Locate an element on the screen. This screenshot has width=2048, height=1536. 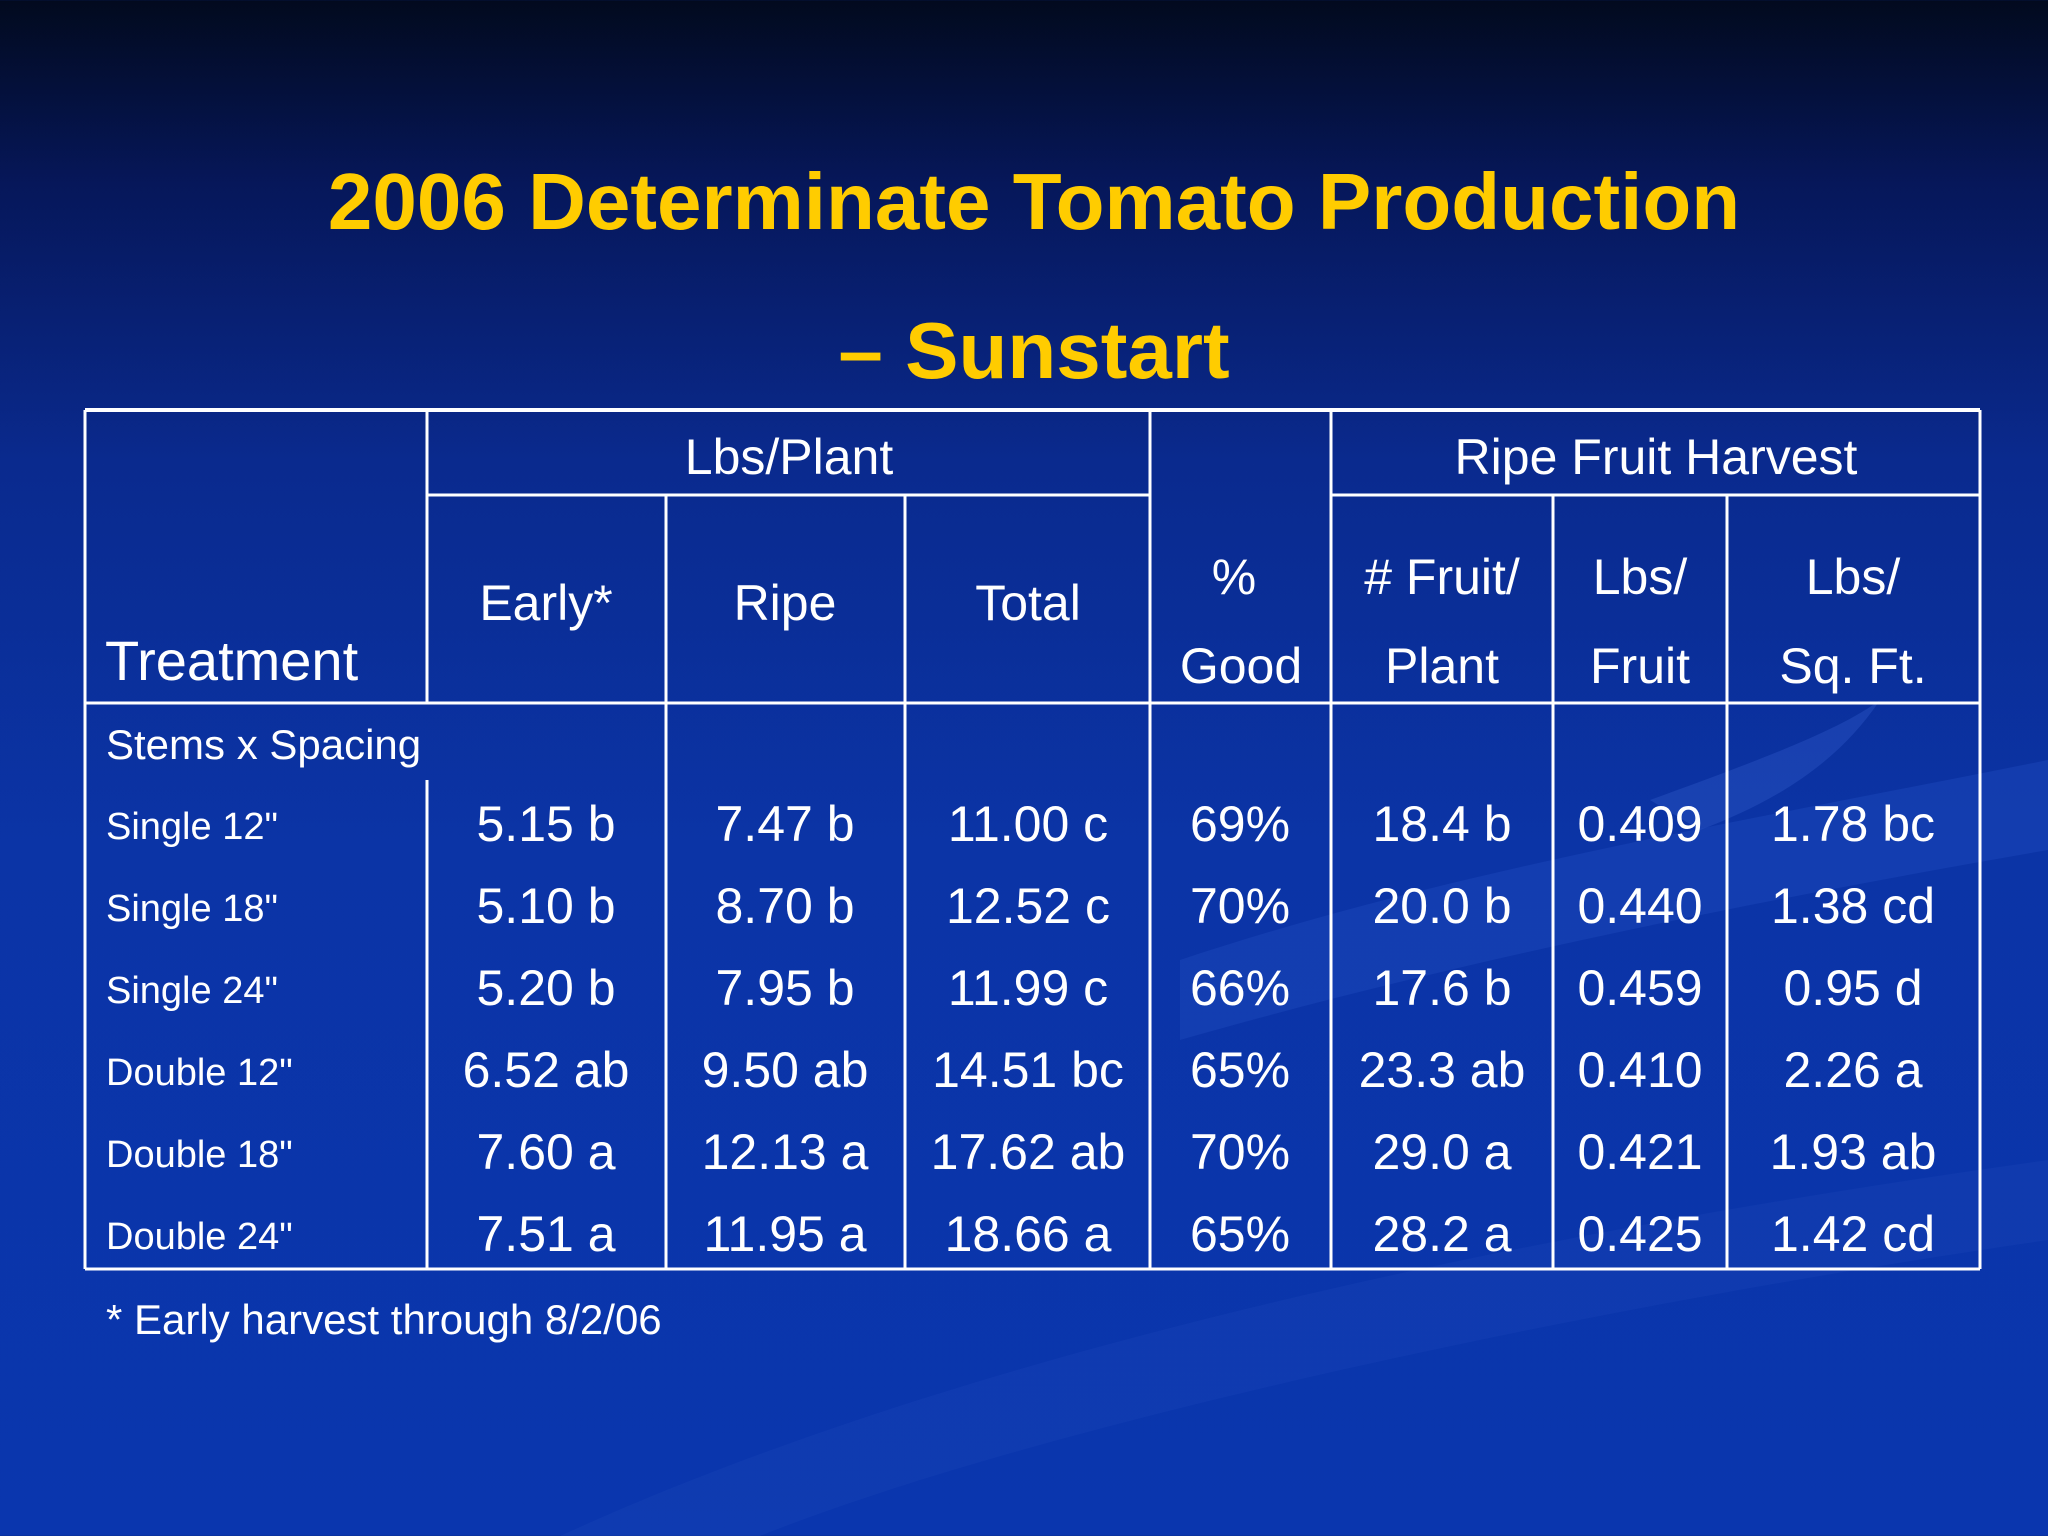
slide-title-line2: – Sunstart is located at coordinates (1034, 350).